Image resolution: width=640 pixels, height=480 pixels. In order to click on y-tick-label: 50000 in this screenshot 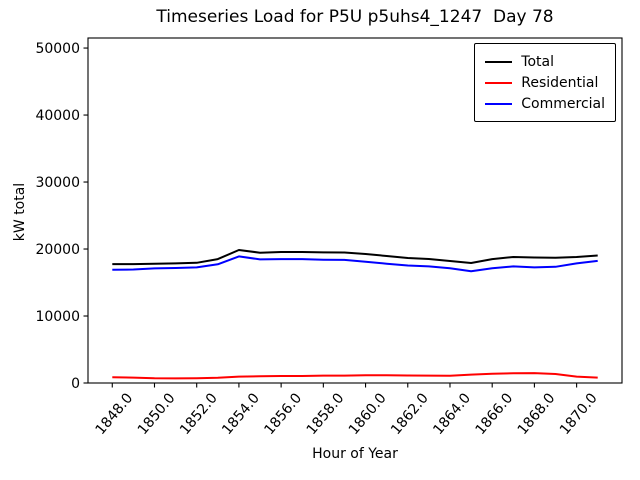, I will do `click(57, 49)`.